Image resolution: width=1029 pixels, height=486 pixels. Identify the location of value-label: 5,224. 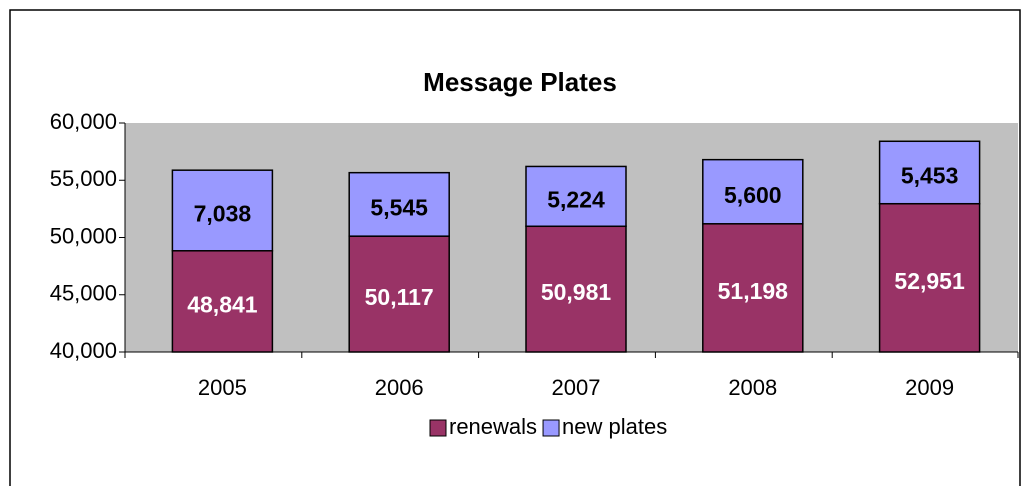
(576, 199).